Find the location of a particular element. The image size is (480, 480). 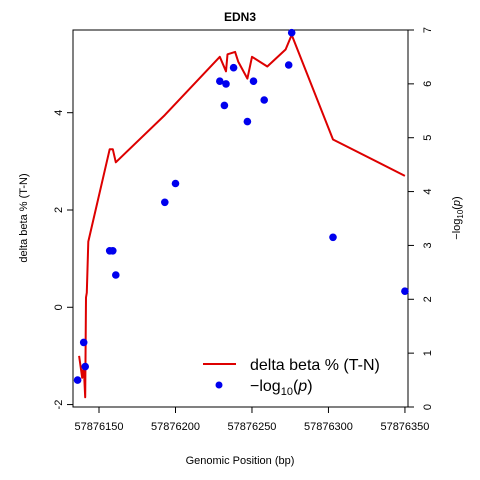

x-axis-title: Genomic Position (bp) is located at coordinates (240, 461).